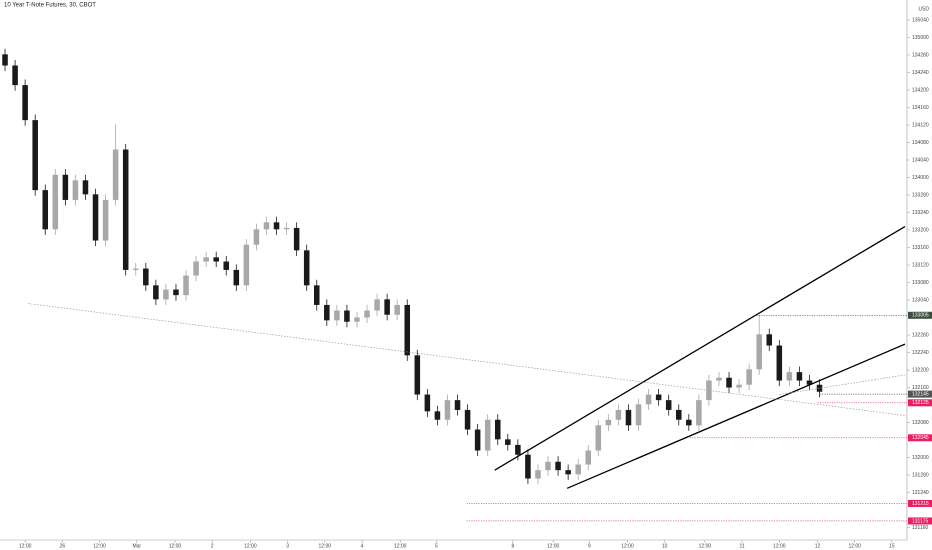 This screenshot has height=550, width=932. Describe the element at coordinates (842, 384) in the screenshot. I see `trend-line` at that location.